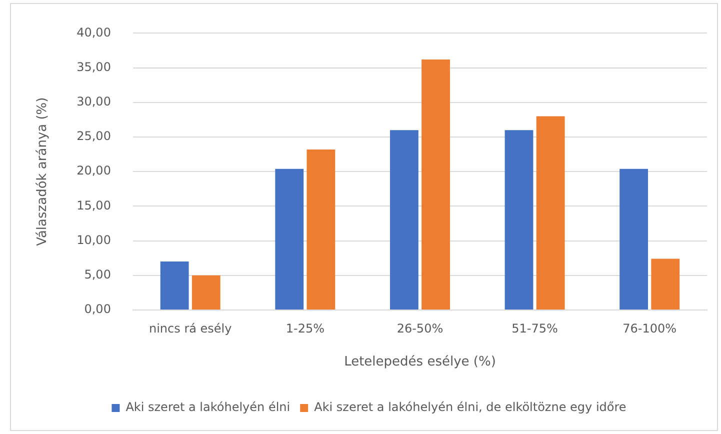 The width and height of the screenshot is (721, 434). I want to click on y-tick-label: 40,00, so click(93, 32).